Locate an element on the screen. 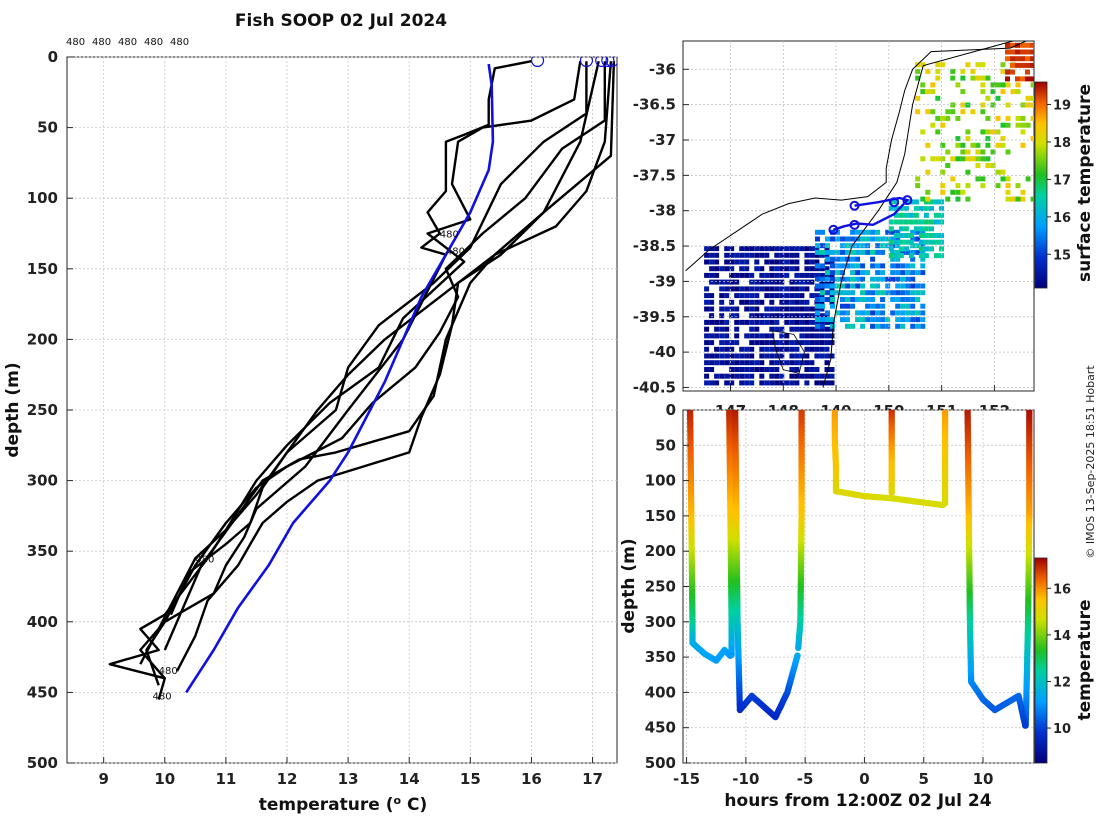 The height and width of the screenshot is (820, 1100). temperature-cb-ticklabel: 14 is located at coordinates (1062, 636).